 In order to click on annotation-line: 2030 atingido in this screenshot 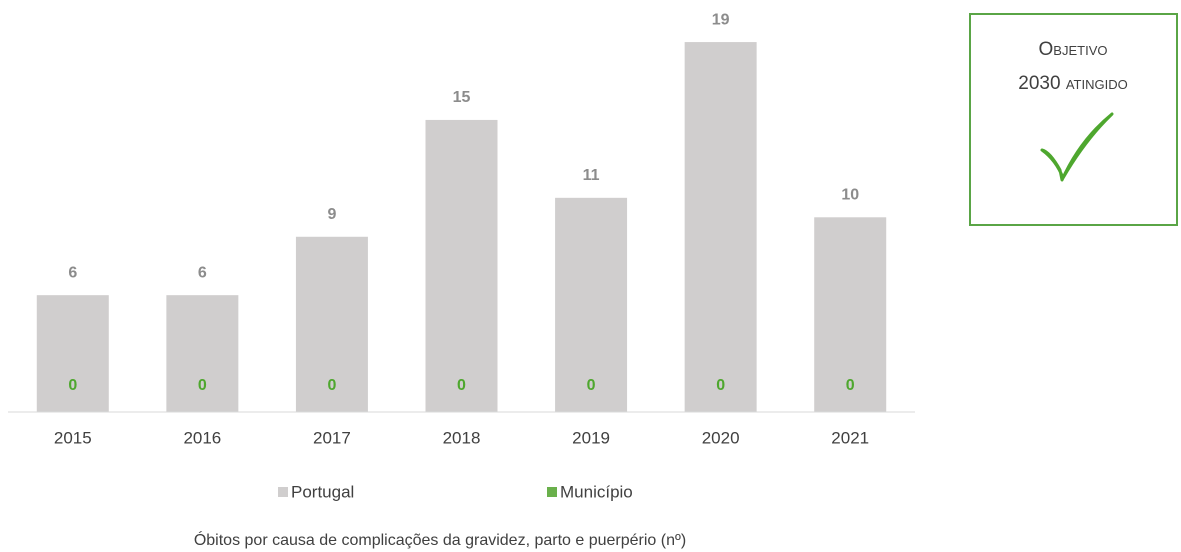, I will do `click(1072, 83)`.